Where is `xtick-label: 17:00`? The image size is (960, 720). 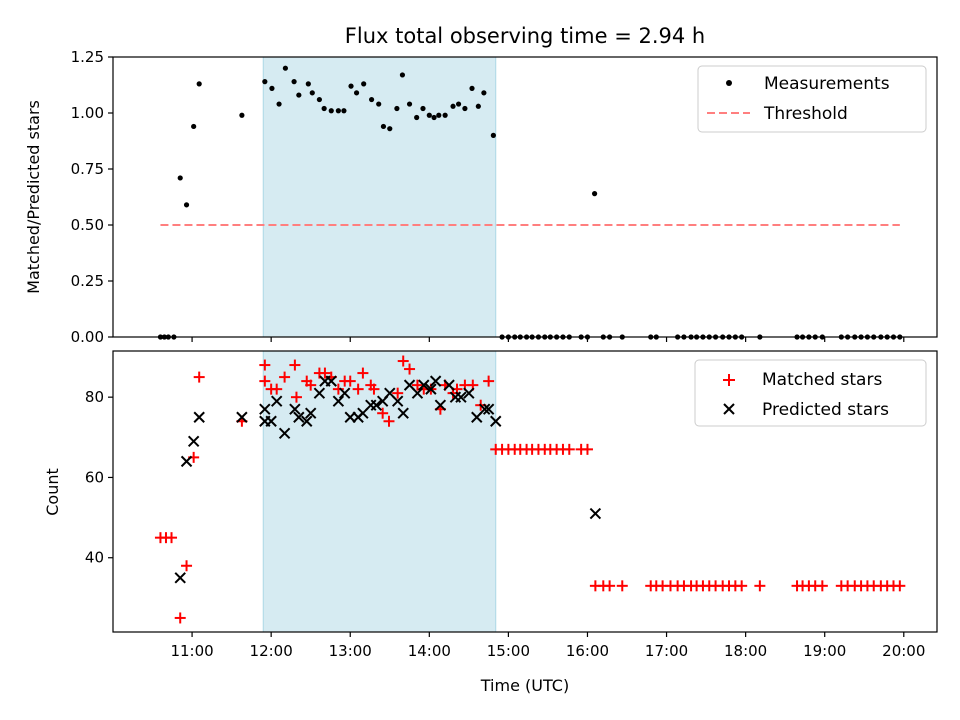 xtick-label: 17:00 is located at coordinates (666, 651).